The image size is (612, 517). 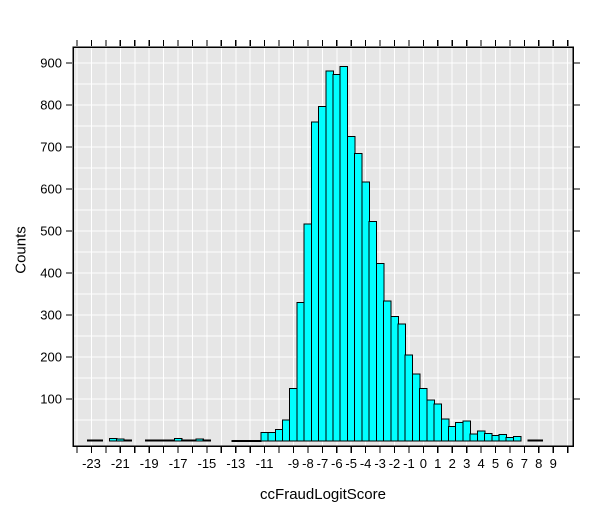 I want to click on y-tick-label: 700, so click(x=51, y=147).